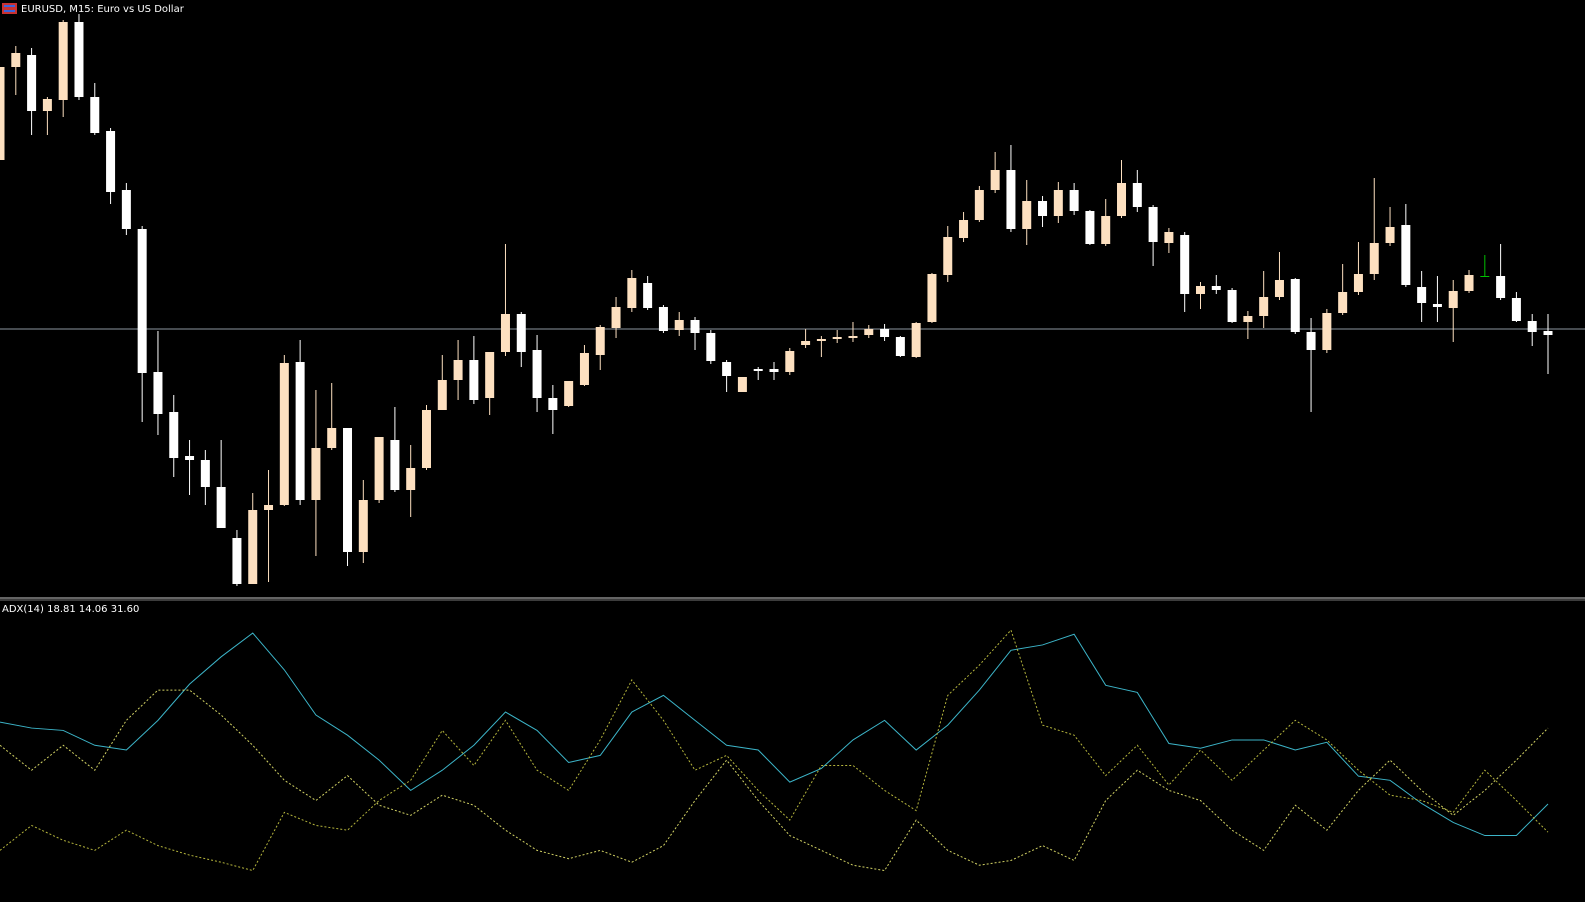 This screenshot has width=1585, height=902. What do you see at coordinates (70, 609) in the screenshot?
I see `indicator-title: ADX(14) 18.81 14.06 31.60` at bounding box center [70, 609].